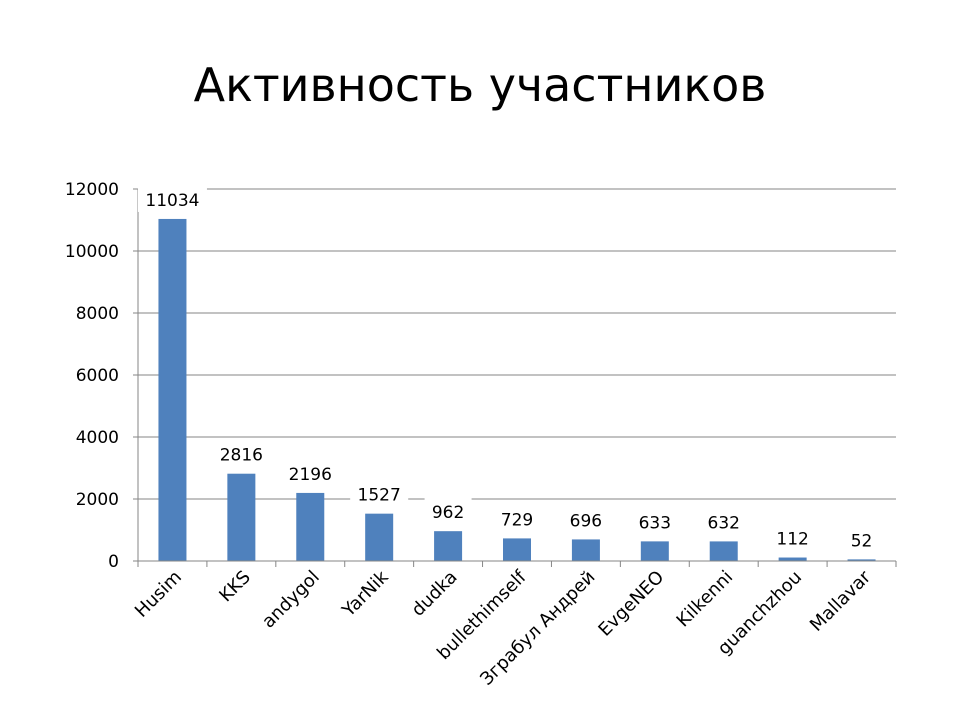  Describe the element at coordinates (840, 600) in the screenshot. I see `x-tick-label: Mallavar` at that location.